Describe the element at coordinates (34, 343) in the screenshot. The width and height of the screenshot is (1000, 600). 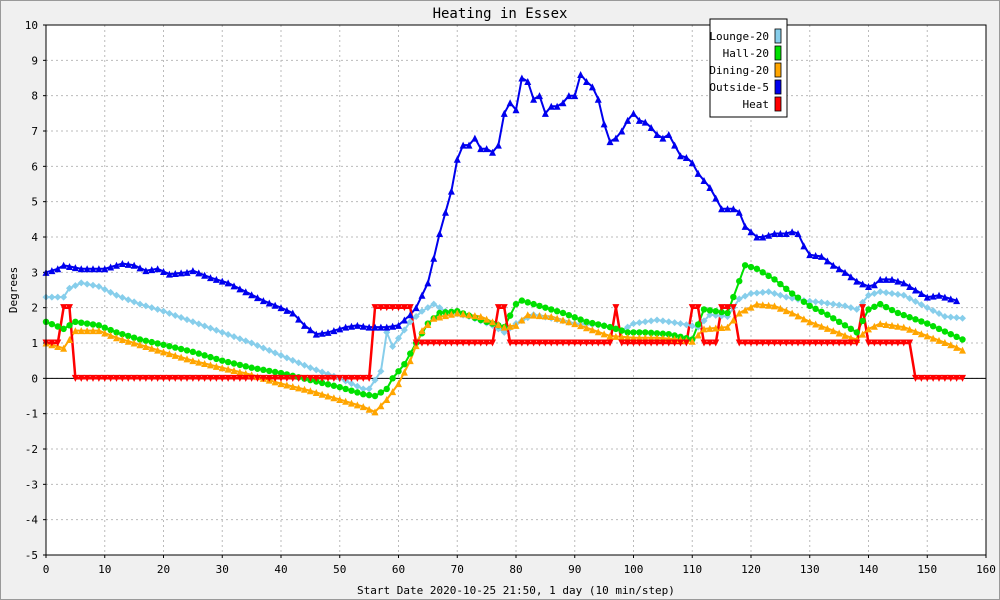
I see `y-tick-label: 1` at that location.